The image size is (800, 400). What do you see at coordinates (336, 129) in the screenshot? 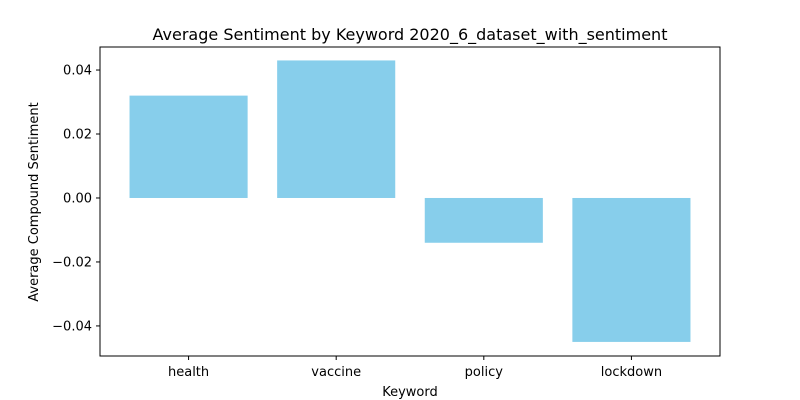
I see `bar-vaccine` at bounding box center [336, 129].